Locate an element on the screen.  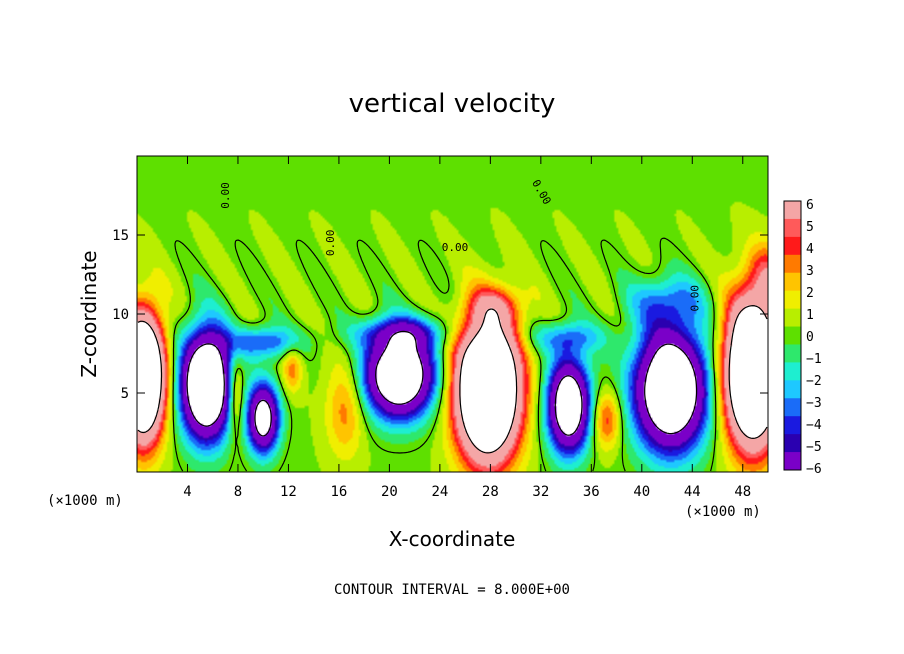
colorbar-tick-label: 2 is located at coordinates (810, 293).